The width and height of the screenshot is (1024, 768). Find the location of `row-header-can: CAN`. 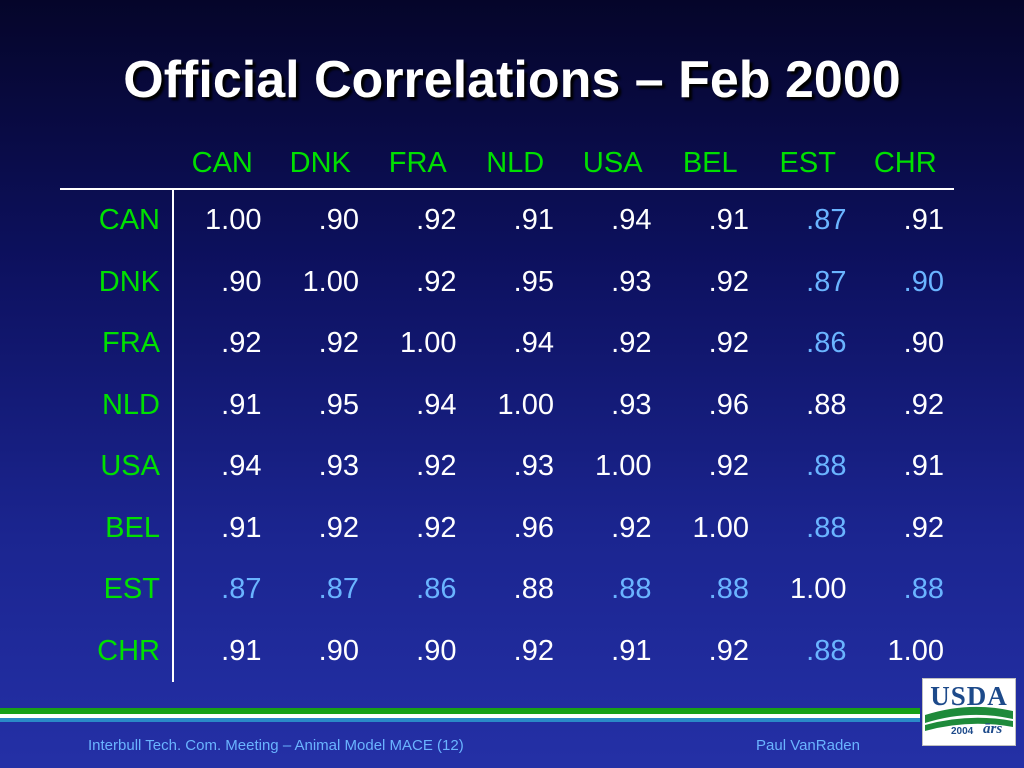

row-header-can: CAN is located at coordinates (117, 220).